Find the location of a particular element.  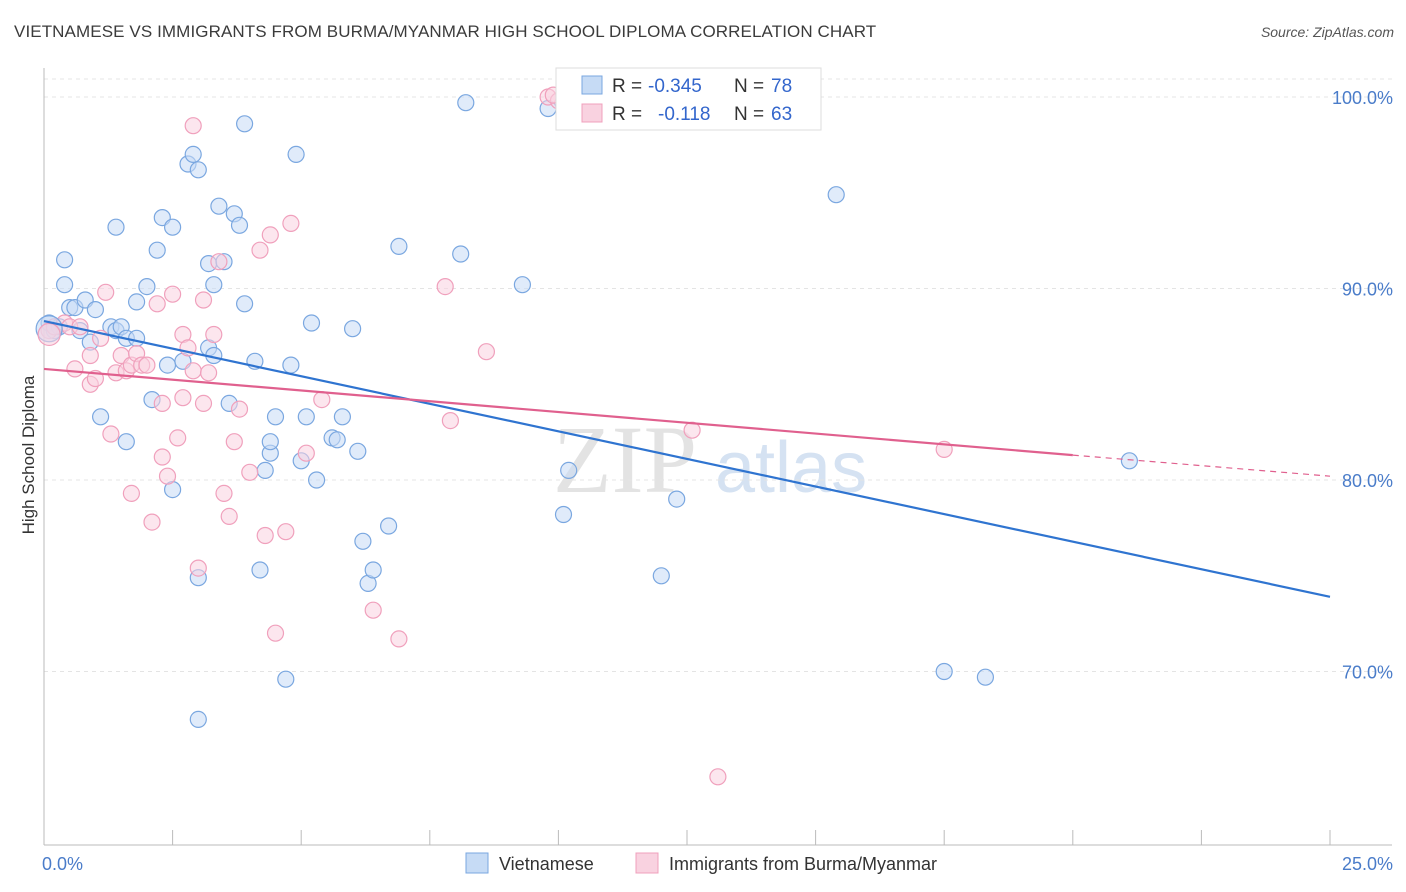

stats-r-value-1: -0.345 is located at coordinates (675, 86).